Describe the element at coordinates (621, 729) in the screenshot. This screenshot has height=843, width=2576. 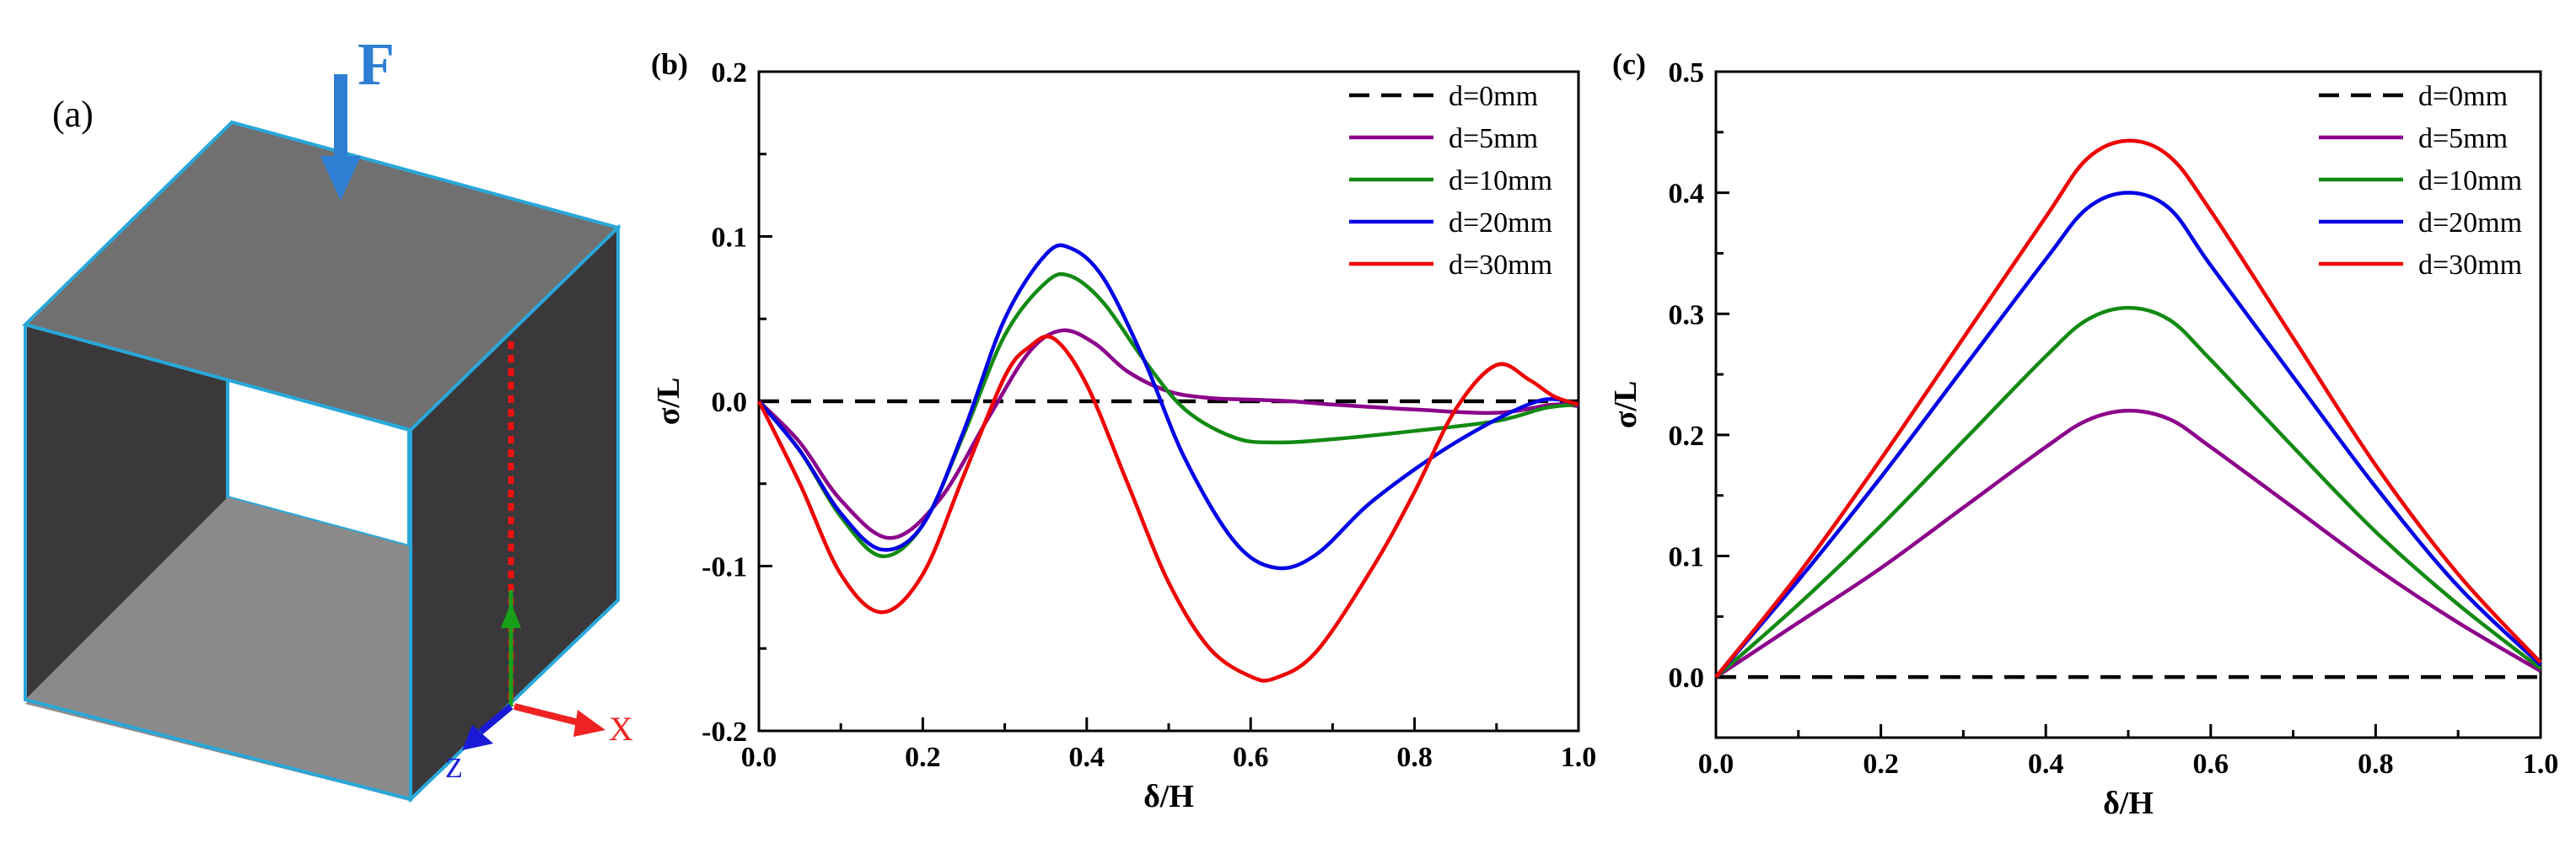
I see `x-axis-label: X` at that location.